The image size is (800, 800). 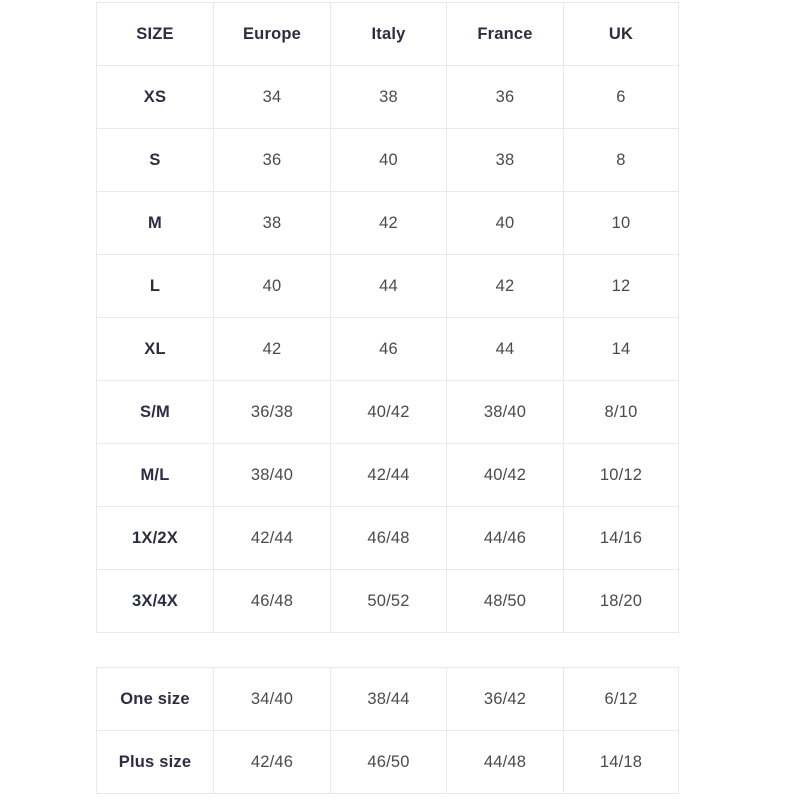 What do you see at coordinates (621, 286) in the screenshot?
I see `cell-uk: 12` at bounding box center [621, 286].